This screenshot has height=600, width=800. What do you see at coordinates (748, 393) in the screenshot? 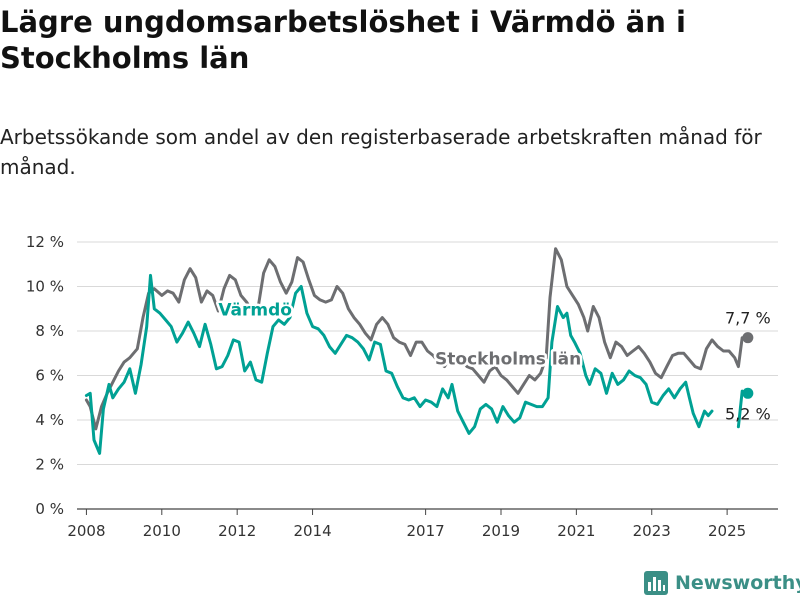
I see `endpoint-varmdo` at bounding box center [748, 393].